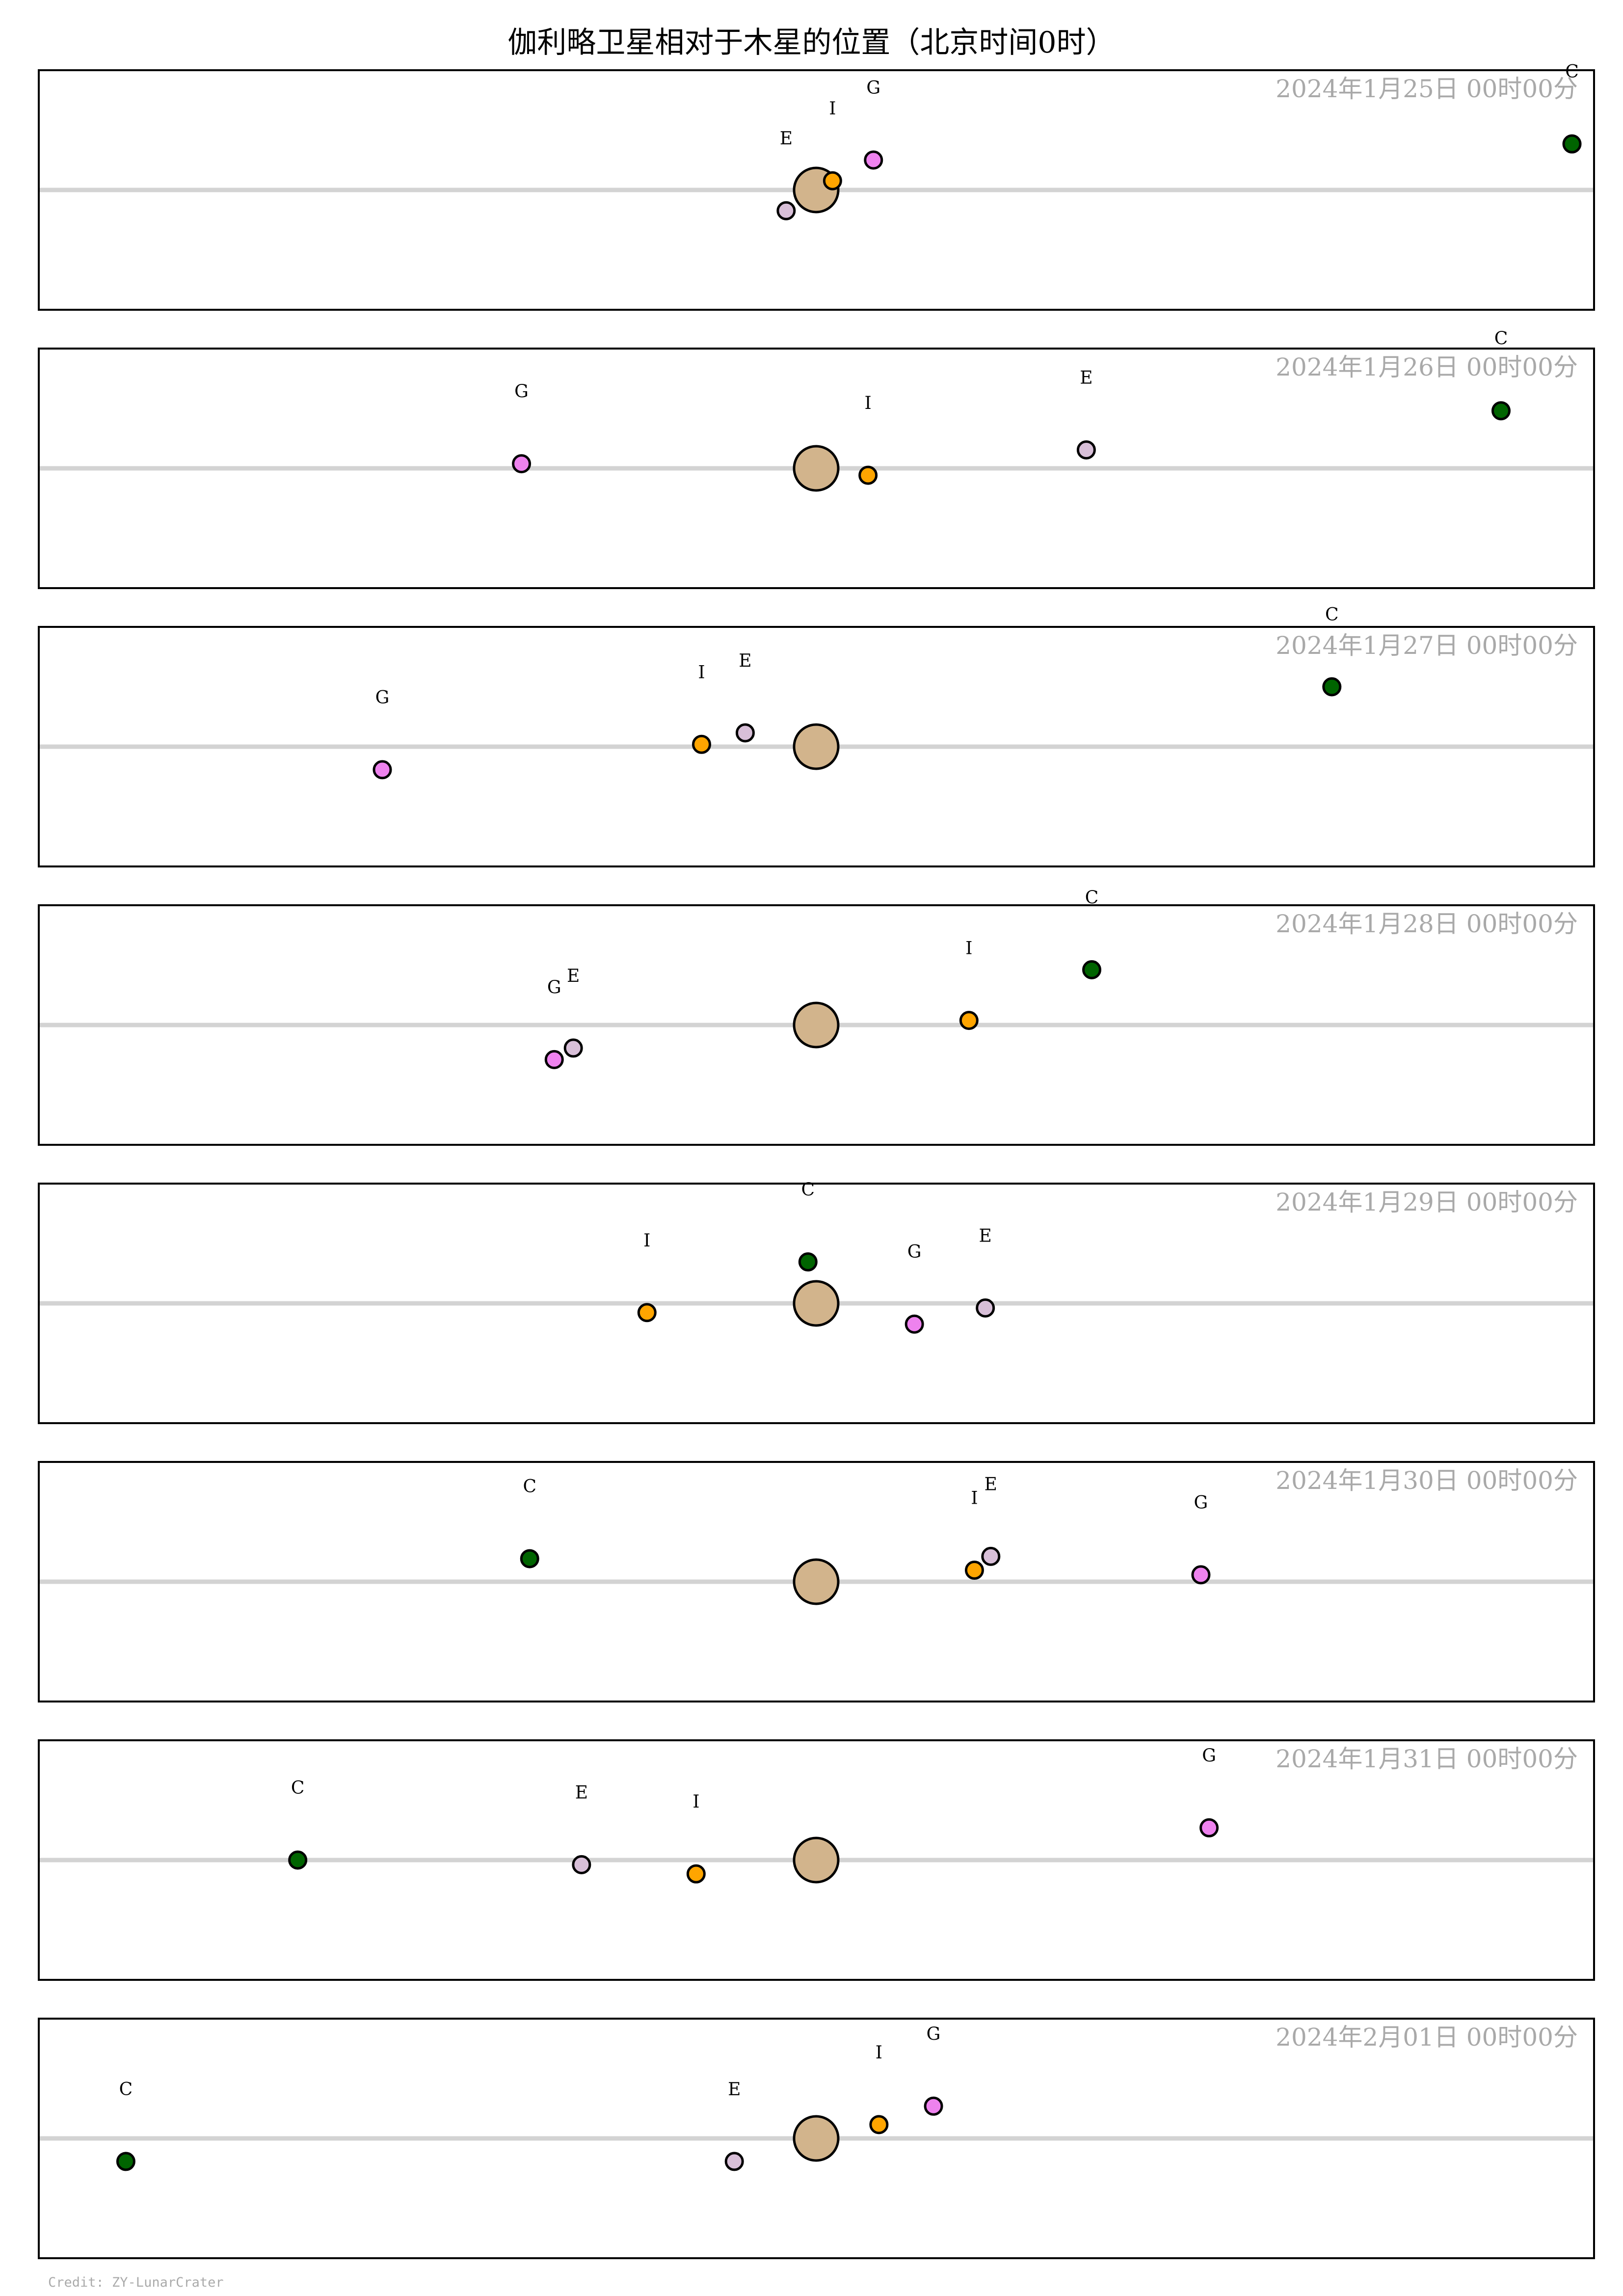 The height and width of the screenshot is (2296, 1623). I want to click on panel-date-label: 2024年2月01日 00时00分, so click(1427, 2037).